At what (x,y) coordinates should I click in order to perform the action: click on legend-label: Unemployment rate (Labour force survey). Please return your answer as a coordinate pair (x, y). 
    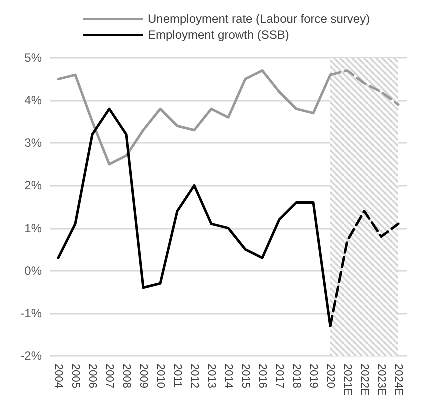
    Looking at the image, I should click on (259, 19).